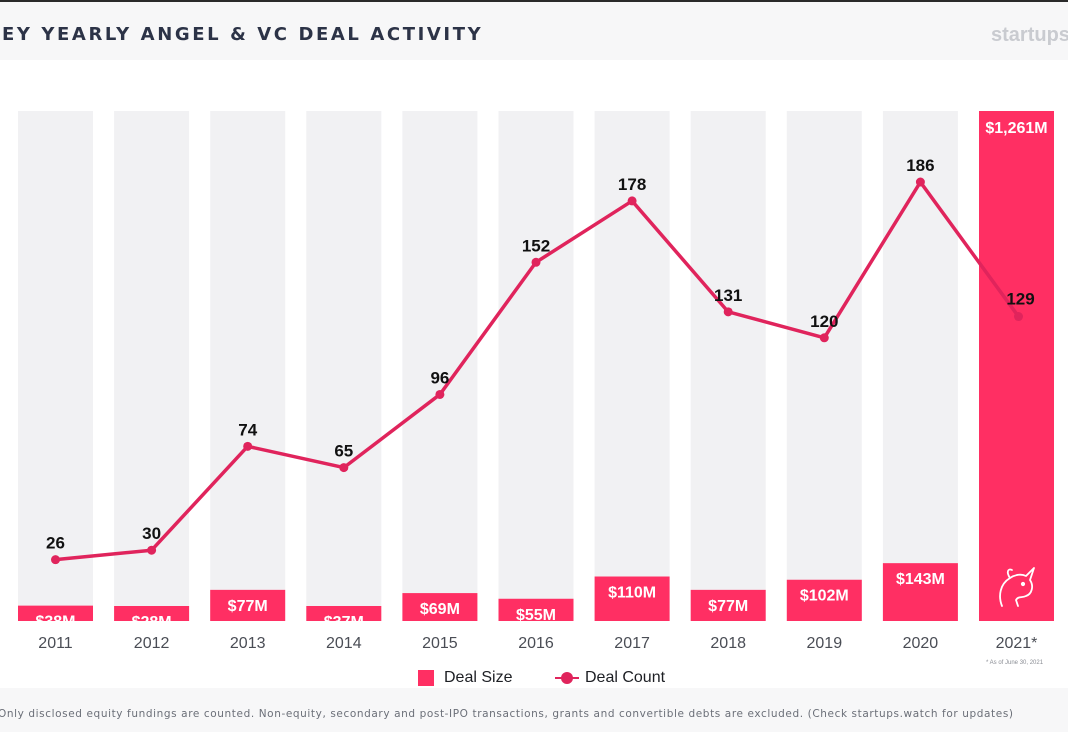 The height and width of the screenshot is (732, 1068). Describe the element at coordinates (343, 451) in the screenshot. I see `deal-count-label: 65` at that location.